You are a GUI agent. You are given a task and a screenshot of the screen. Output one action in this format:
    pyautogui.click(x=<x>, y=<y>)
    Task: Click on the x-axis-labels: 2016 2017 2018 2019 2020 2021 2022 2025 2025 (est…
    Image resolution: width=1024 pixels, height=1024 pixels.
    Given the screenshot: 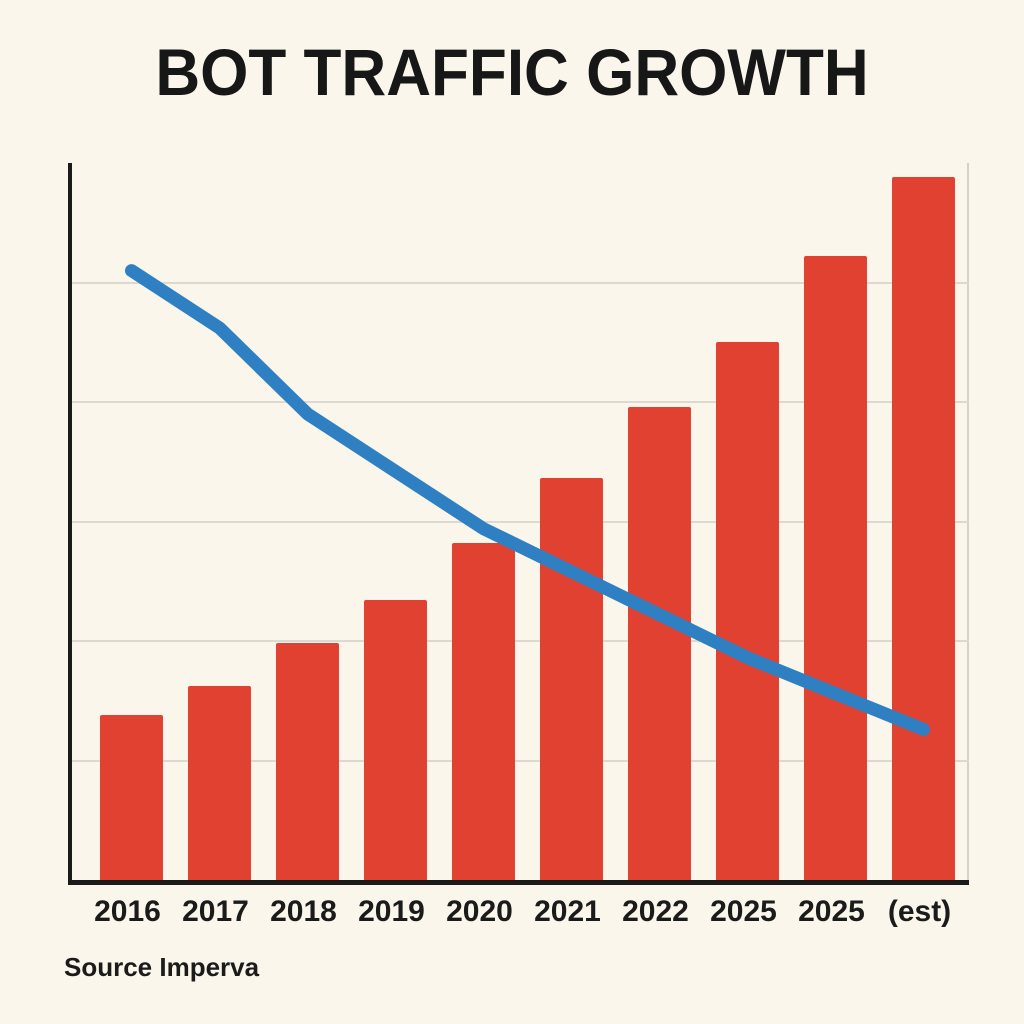 What is the action you would take?
    pyautogui.click(x=516, y=916)
    